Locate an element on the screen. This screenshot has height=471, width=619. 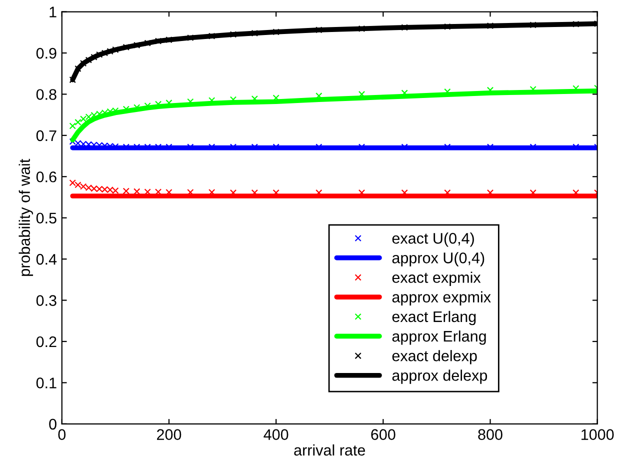
y-tick-label: 1 is located at coordinates (53, 12).